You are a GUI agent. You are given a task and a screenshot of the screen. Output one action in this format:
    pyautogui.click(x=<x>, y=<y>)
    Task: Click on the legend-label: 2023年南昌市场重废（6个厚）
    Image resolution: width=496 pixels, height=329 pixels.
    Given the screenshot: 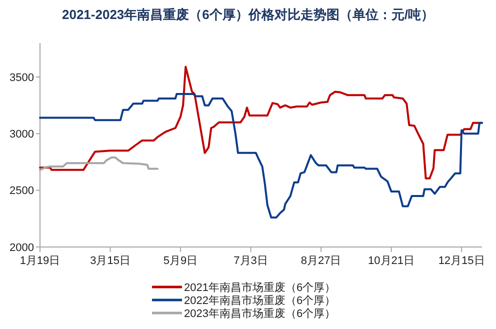 What is the action you would take?
    pyautogui.click(x=260, y=313)
    